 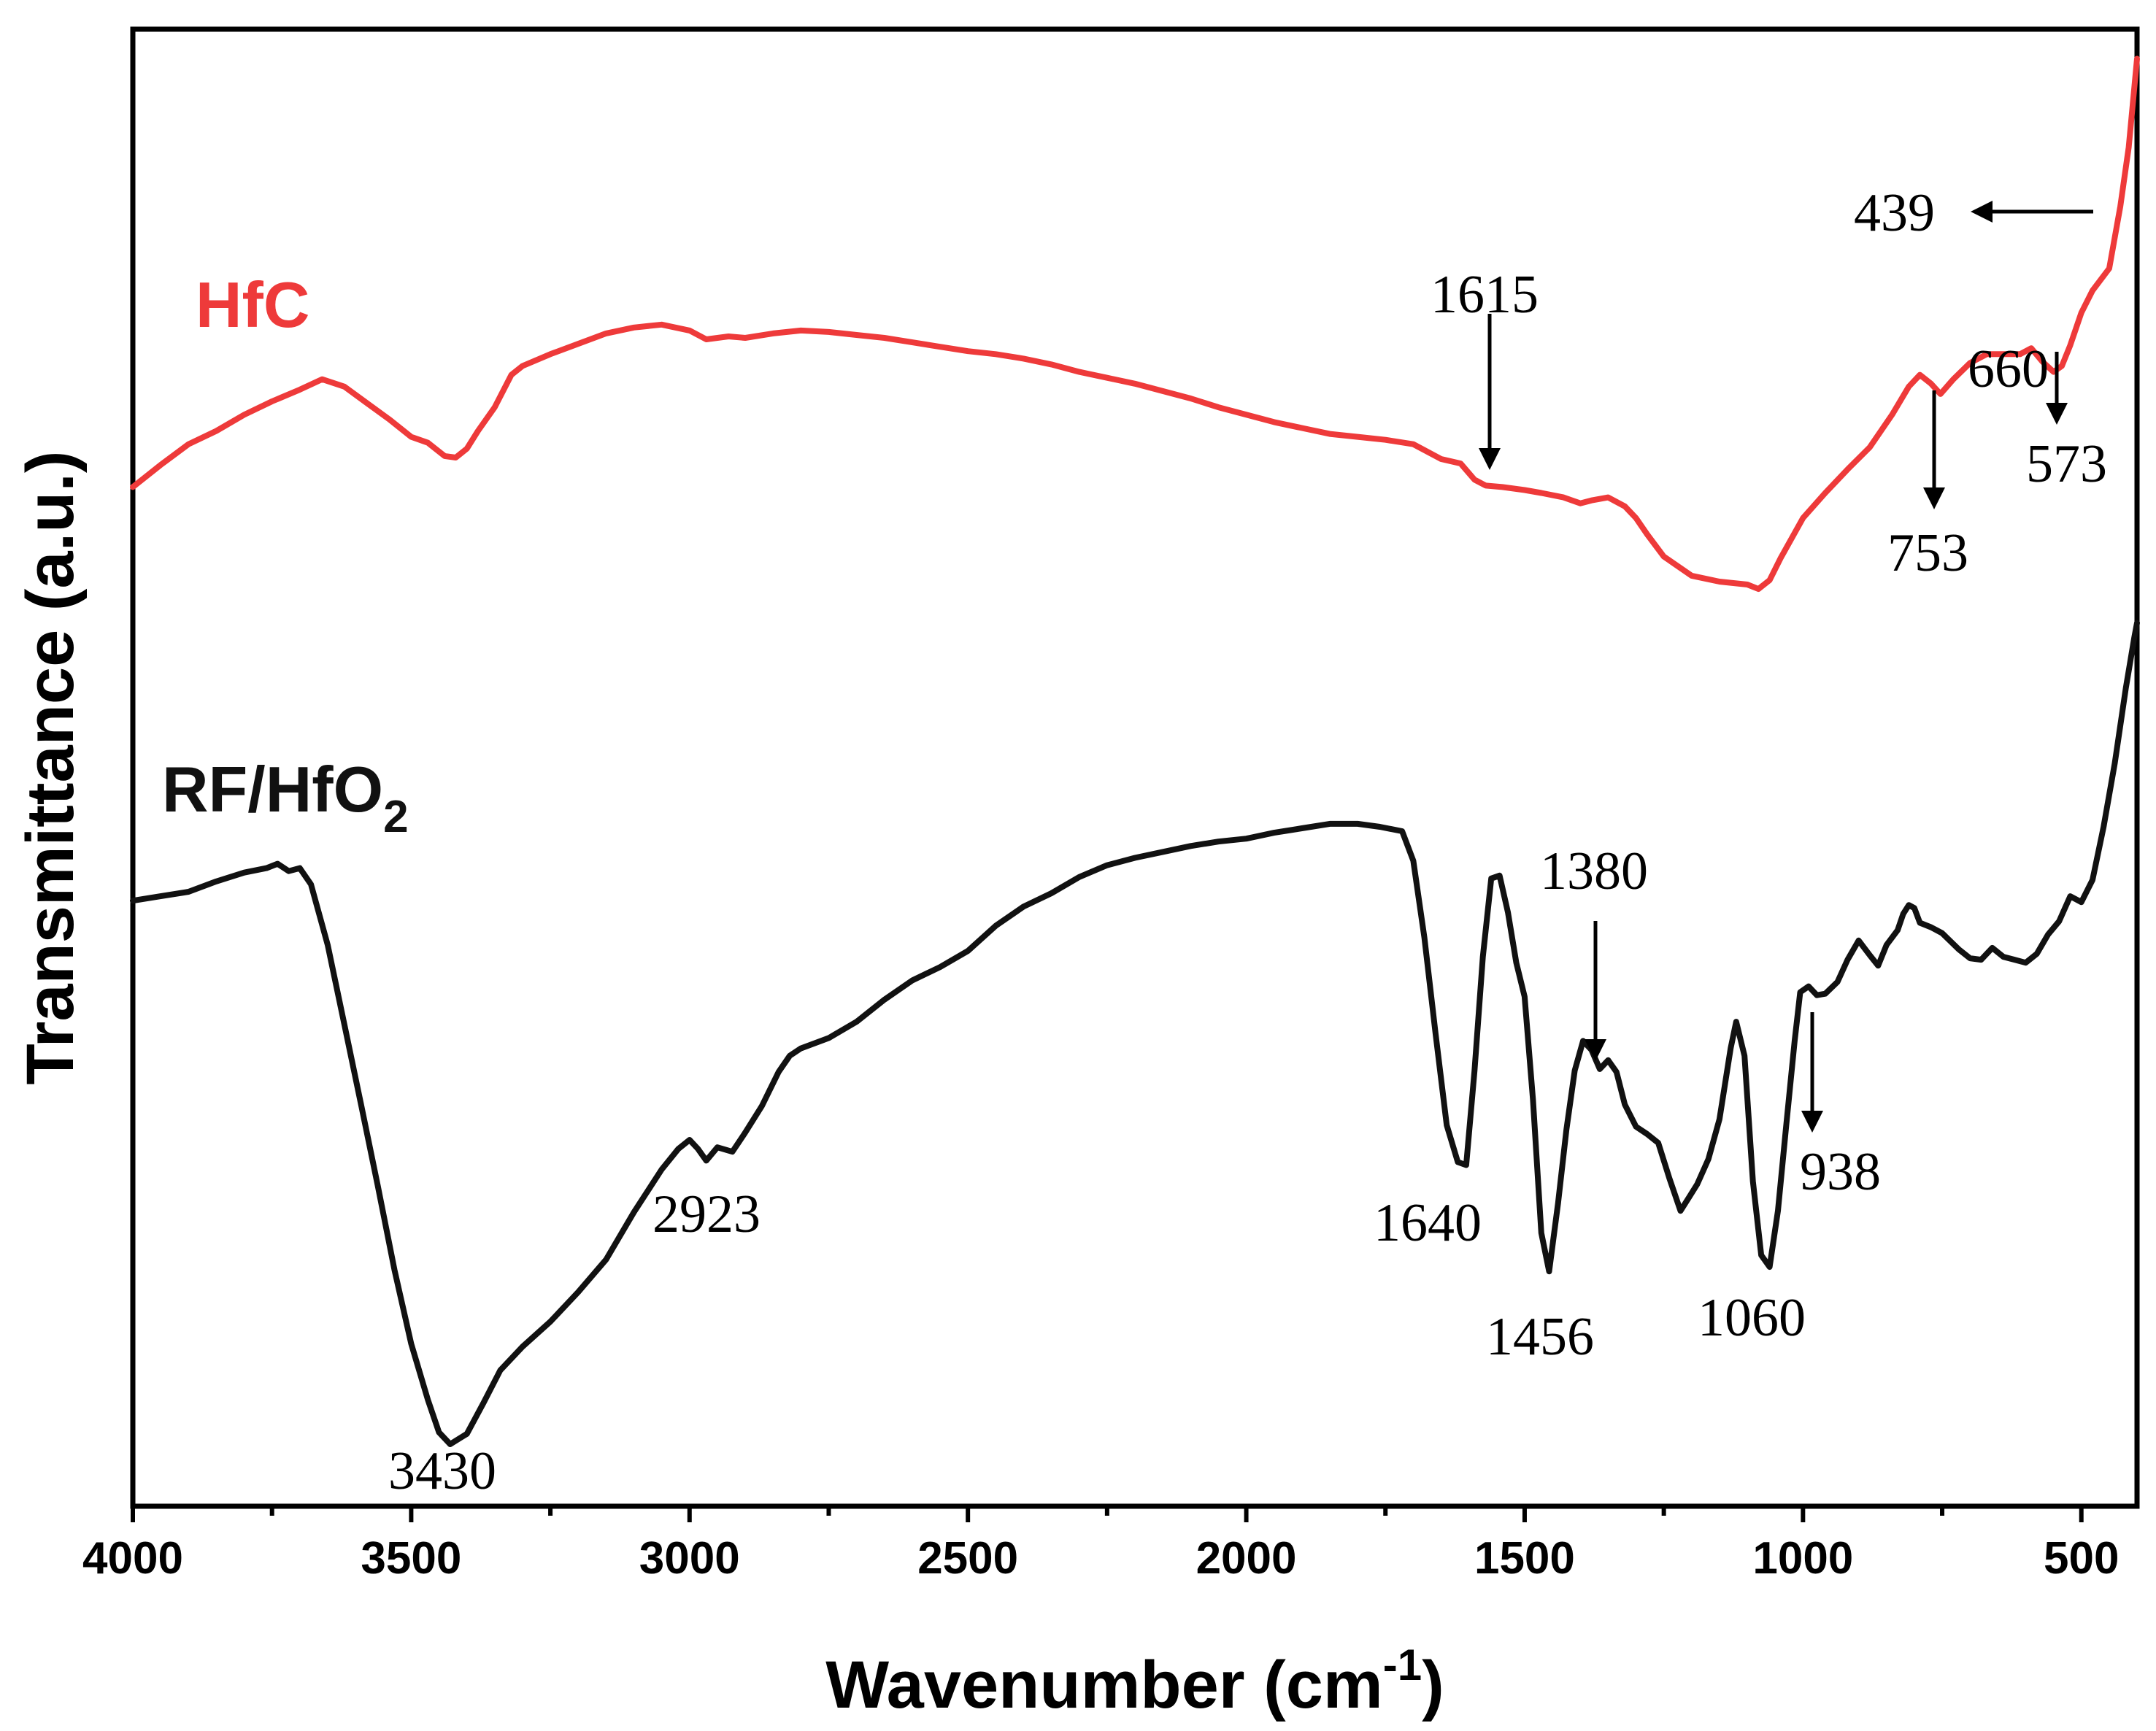 What do you see at coordinates (411, 1558) in the screenshot?
I see `x-tick-label: 3500` at bounding box center [411, 1558].